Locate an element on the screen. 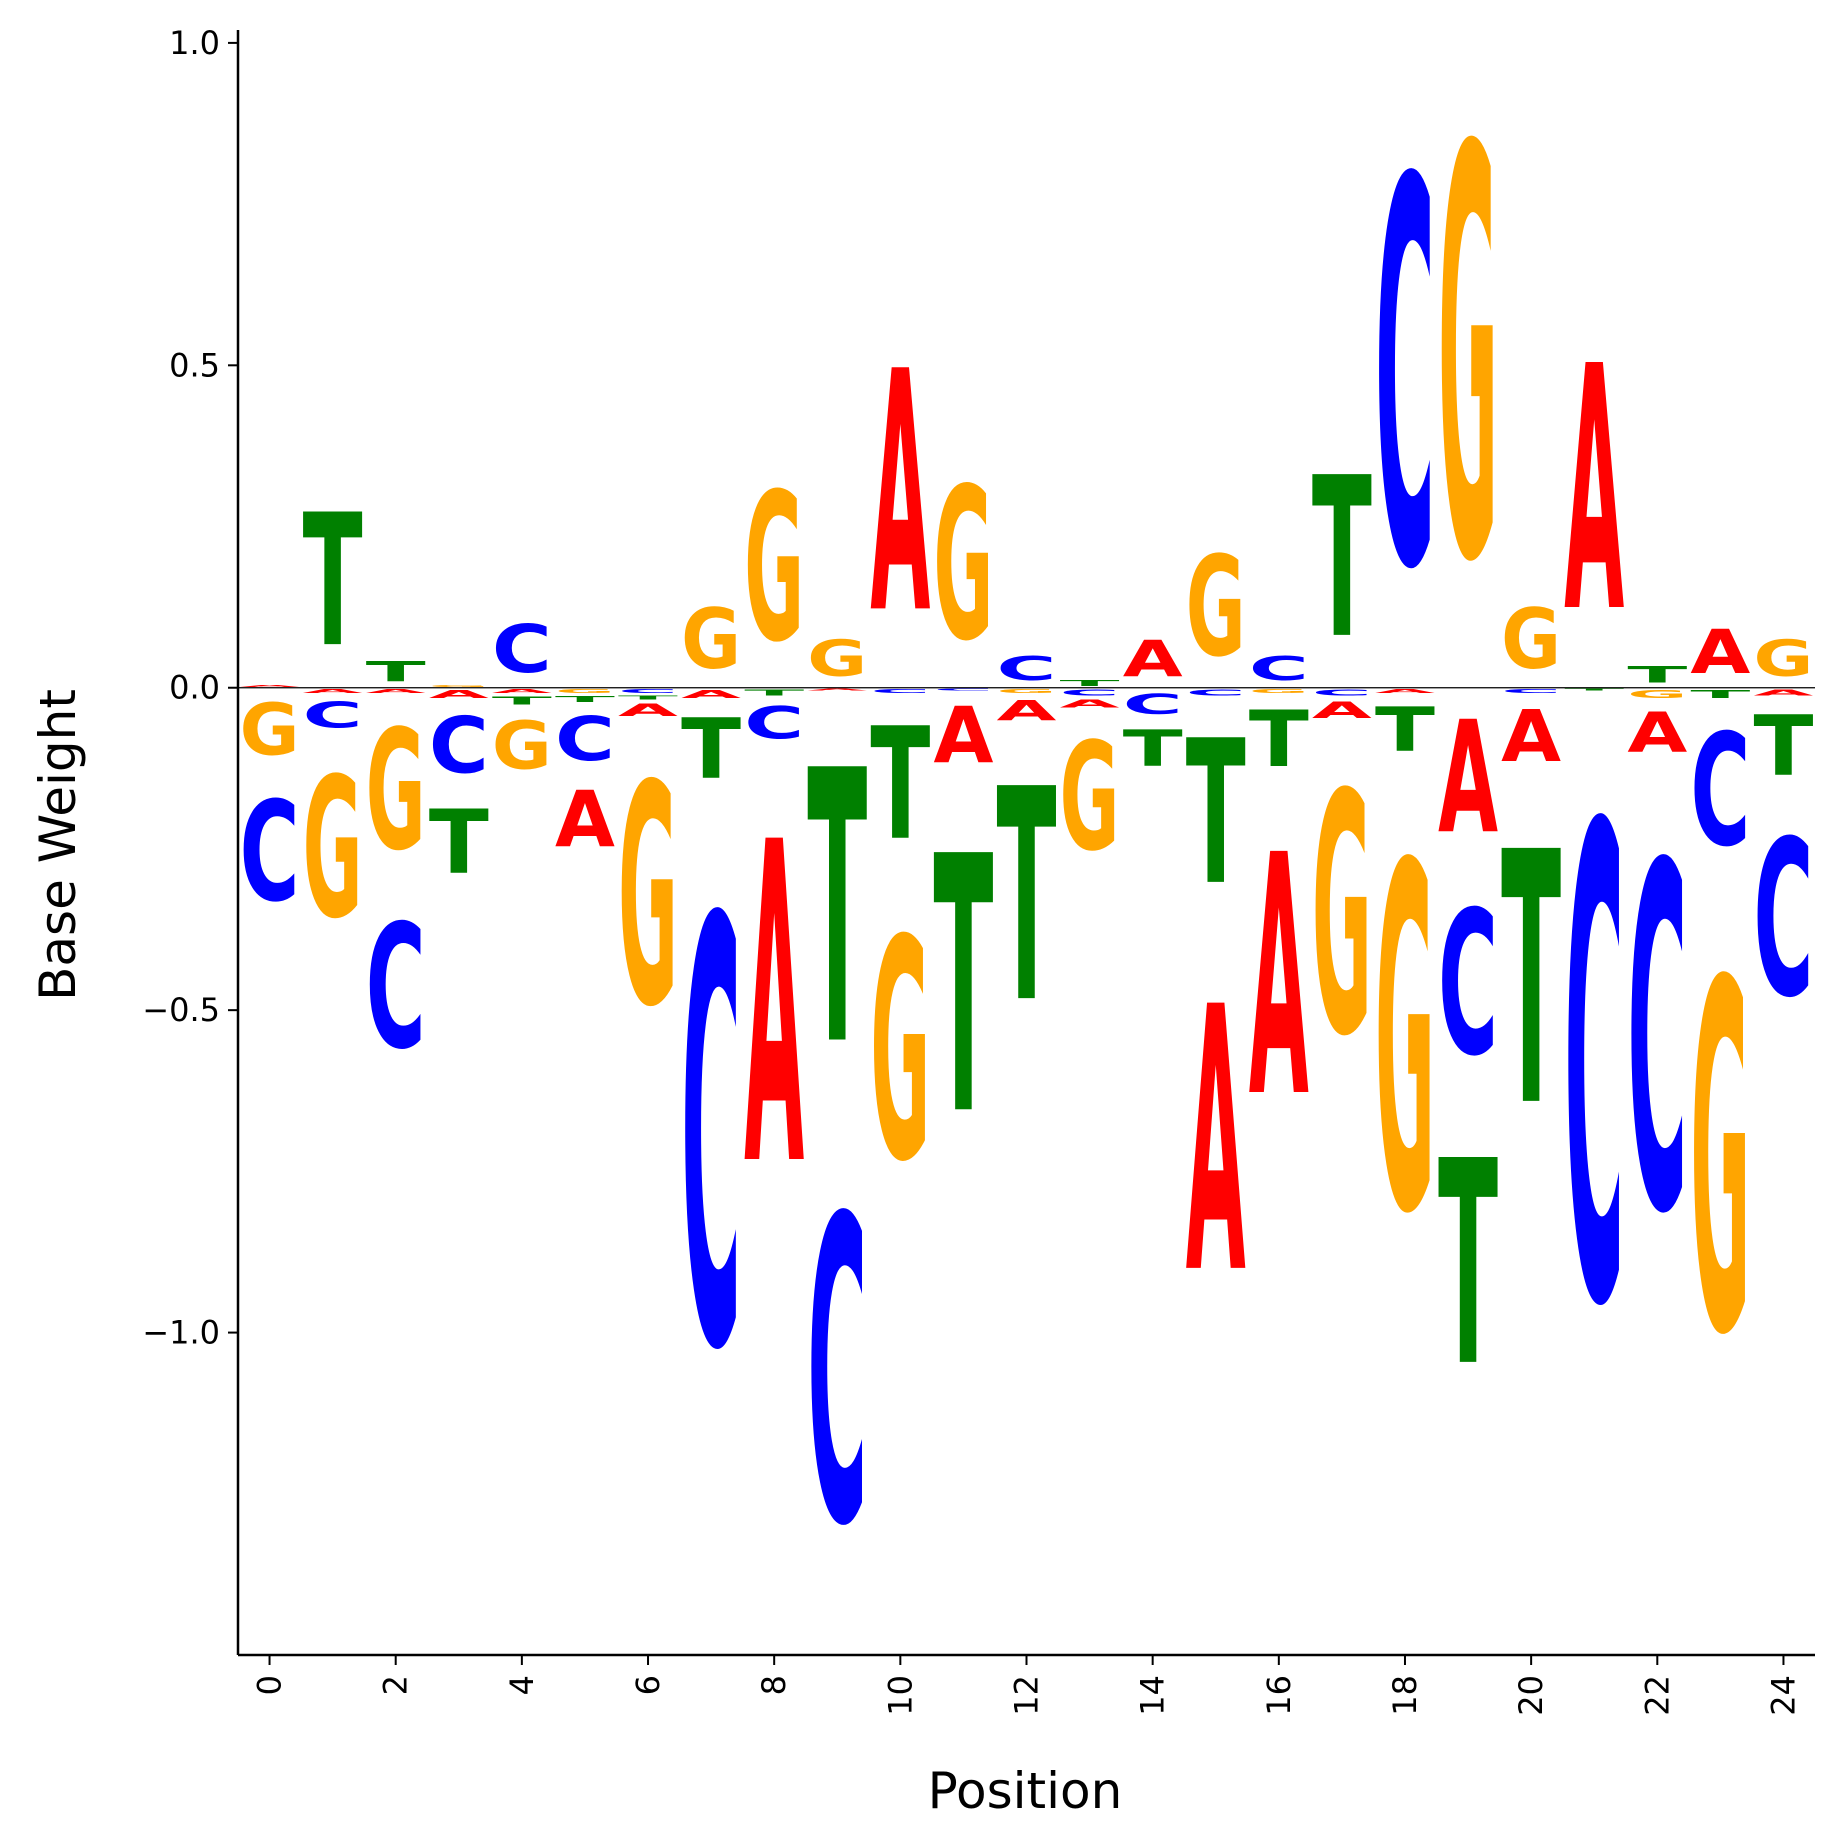 Image resolution: width=1834 pixels, height=1834 pixels. x-axis-label: Position is located at coordinates (1025, 1791).